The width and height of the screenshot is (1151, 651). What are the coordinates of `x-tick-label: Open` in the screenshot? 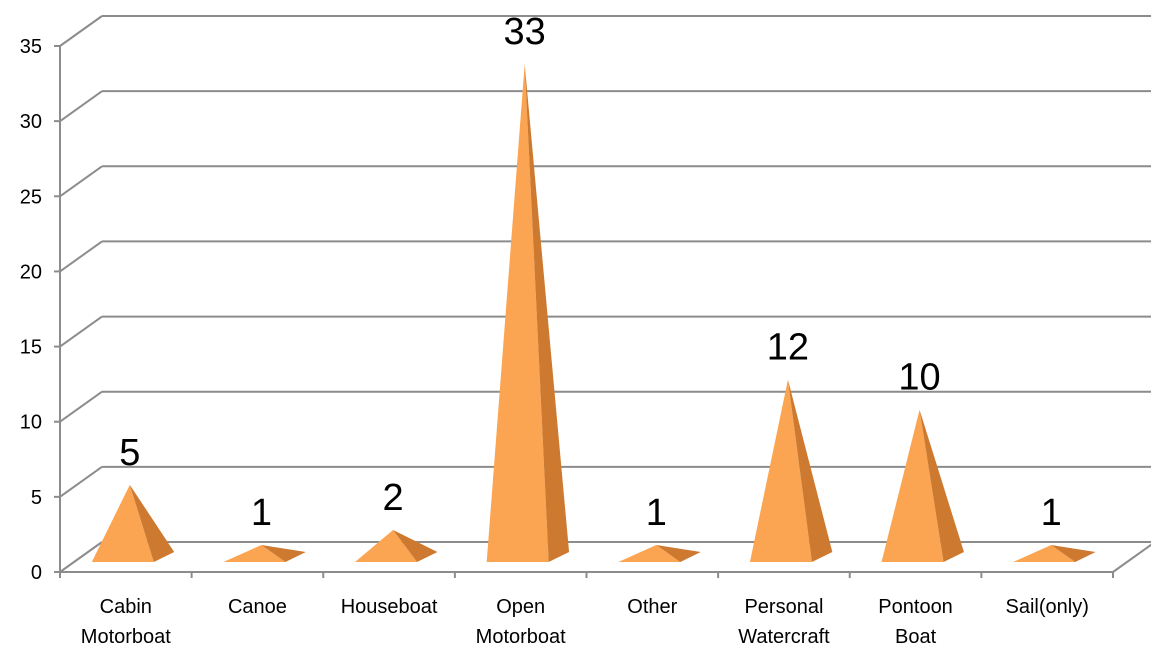 It's located at (520, 607).